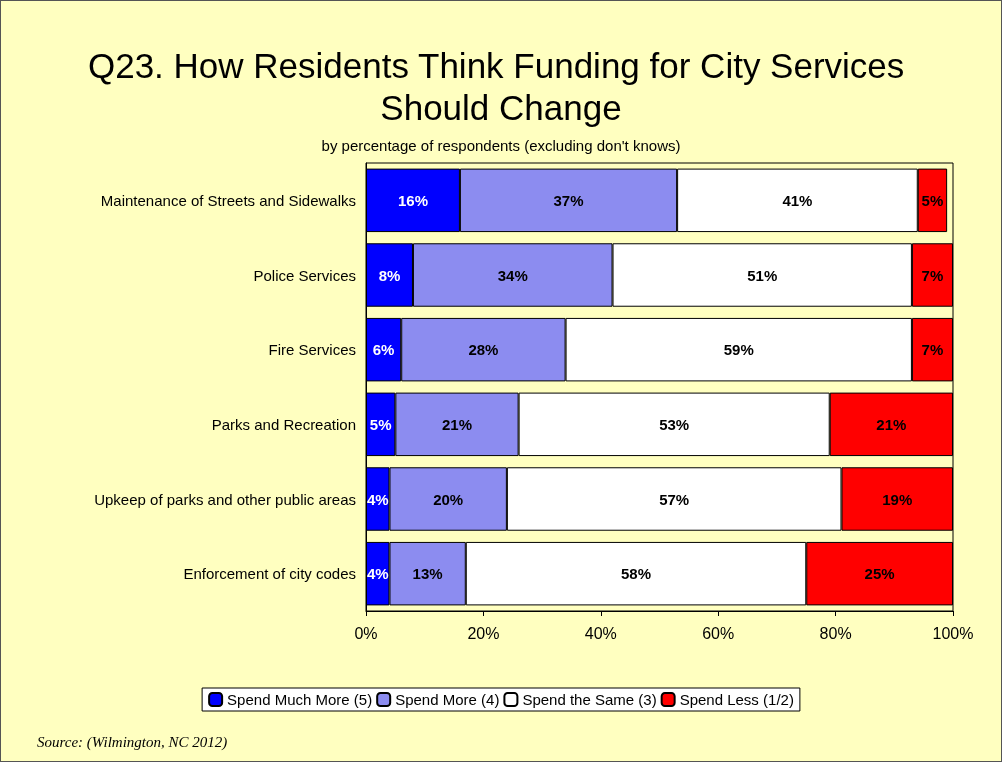 The height and width of the screenshot is (767, 1008). I want to click on chart-title: Q23. How Residents Think Funding for City Services Should Change, so click(501, 86).